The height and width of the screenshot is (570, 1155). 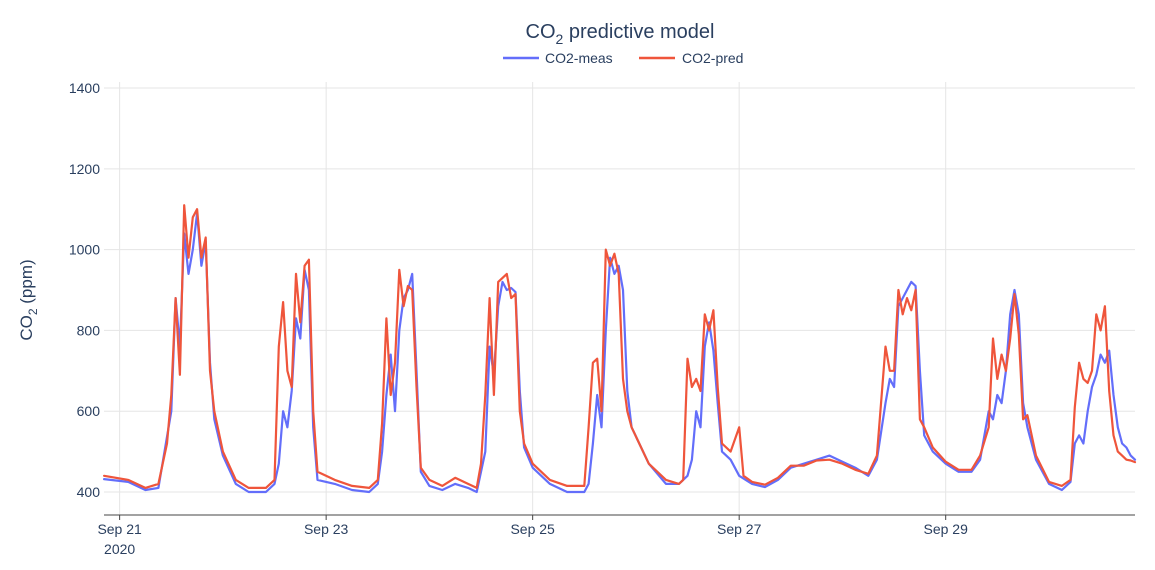 I want to click on y-tick-label-1200: 1200, so click(x=84, y=169).